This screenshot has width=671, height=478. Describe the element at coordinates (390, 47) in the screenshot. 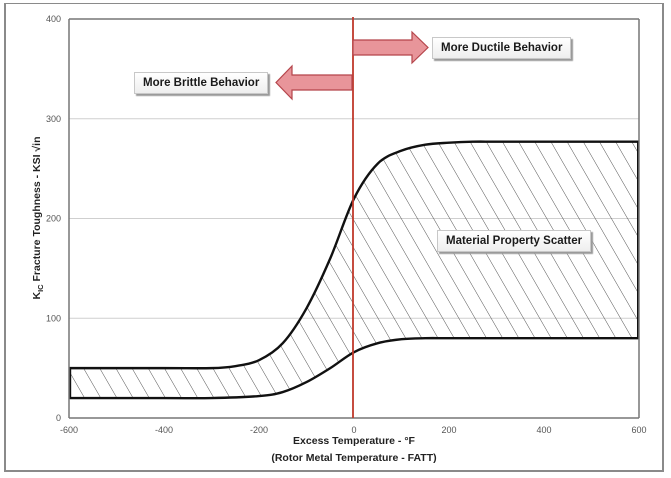

I see `ductile-arrow-icon` at that location.